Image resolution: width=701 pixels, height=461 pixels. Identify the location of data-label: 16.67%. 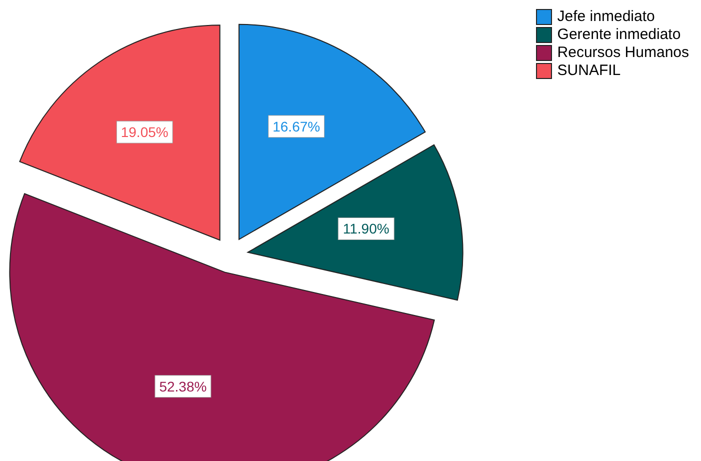
(296, 126).